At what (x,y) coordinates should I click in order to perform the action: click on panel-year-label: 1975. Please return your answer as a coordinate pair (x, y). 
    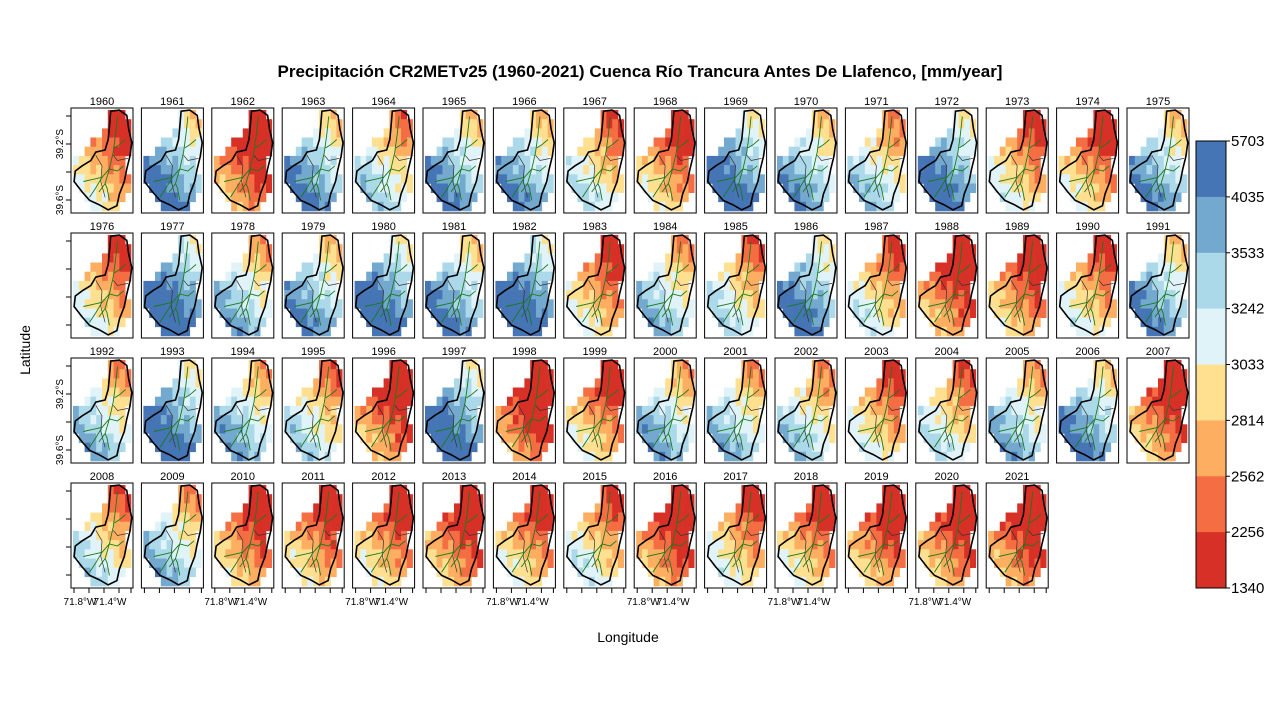
    Looking at the image, I should click on (1158, 102).